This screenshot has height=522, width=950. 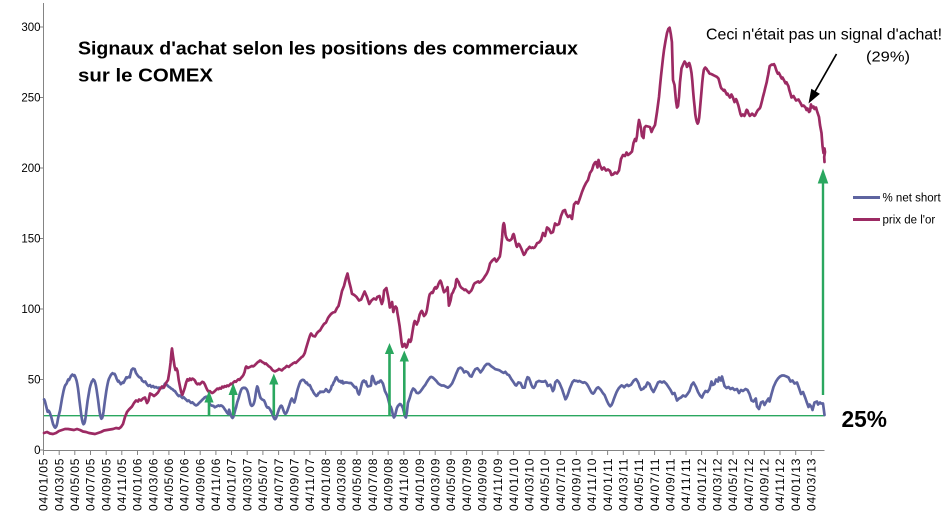 What do you see at coordinates (749, 484) in the screenshot?
I see `svg-text: 04/07/12` at bounding box center [749, 484].